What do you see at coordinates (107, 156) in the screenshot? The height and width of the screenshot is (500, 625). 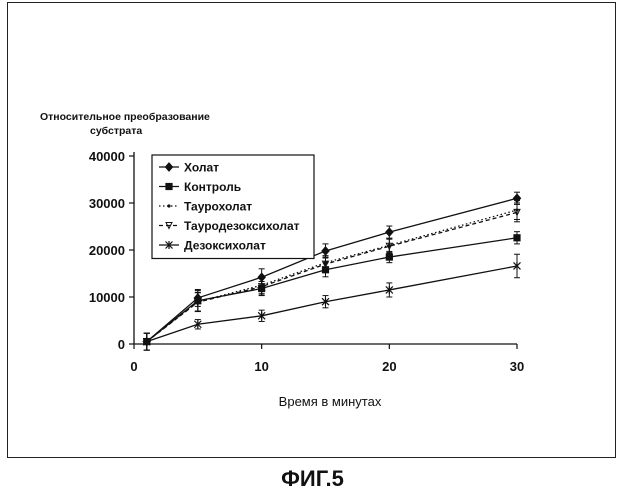 I see `y-tick-label: 40000` at bounding box center [107, 156].